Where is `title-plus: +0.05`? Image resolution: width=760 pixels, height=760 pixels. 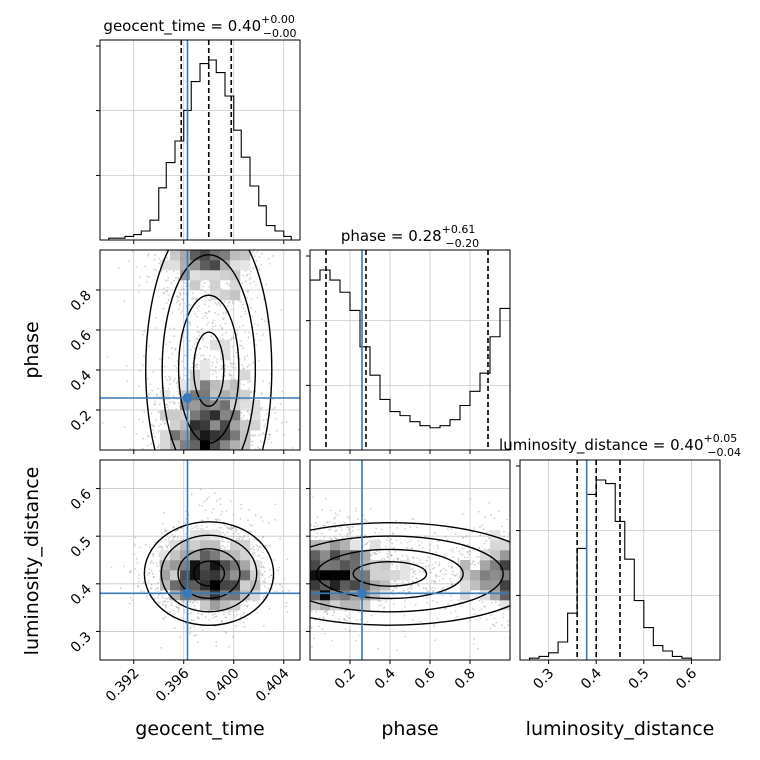
title-plus: +0.05 is located at coordinates (721, 438).